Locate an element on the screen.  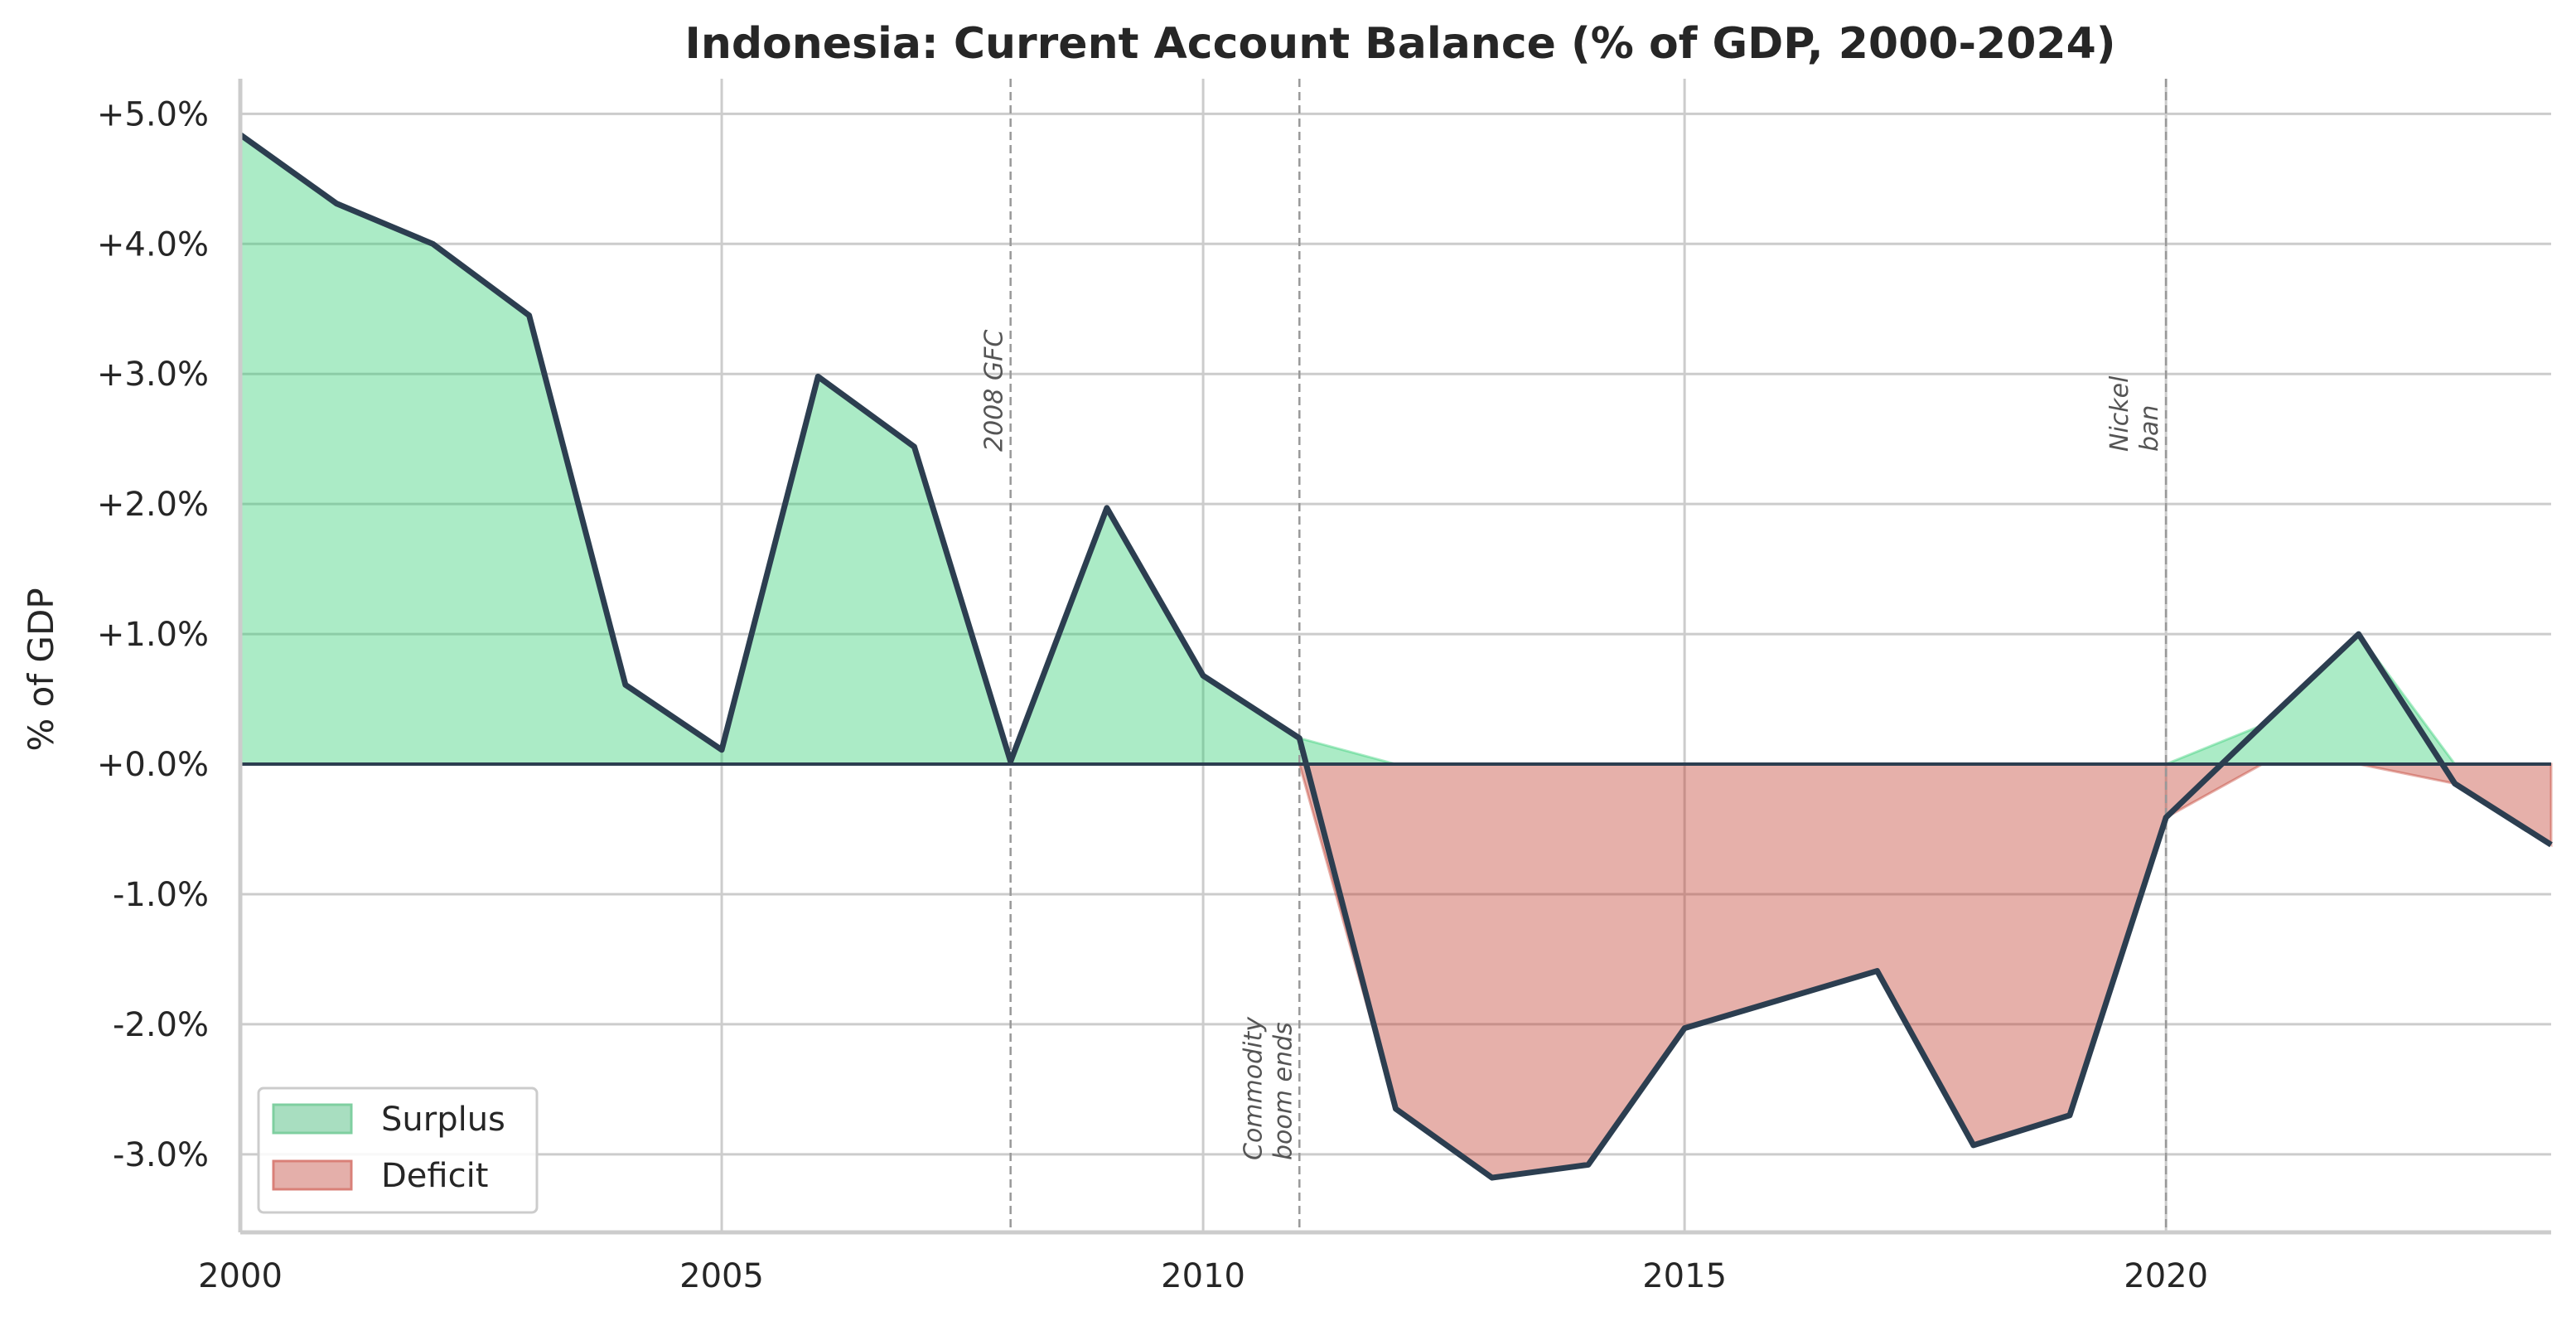
legend-swatch-surplus is located at coordinates (312, 1119).